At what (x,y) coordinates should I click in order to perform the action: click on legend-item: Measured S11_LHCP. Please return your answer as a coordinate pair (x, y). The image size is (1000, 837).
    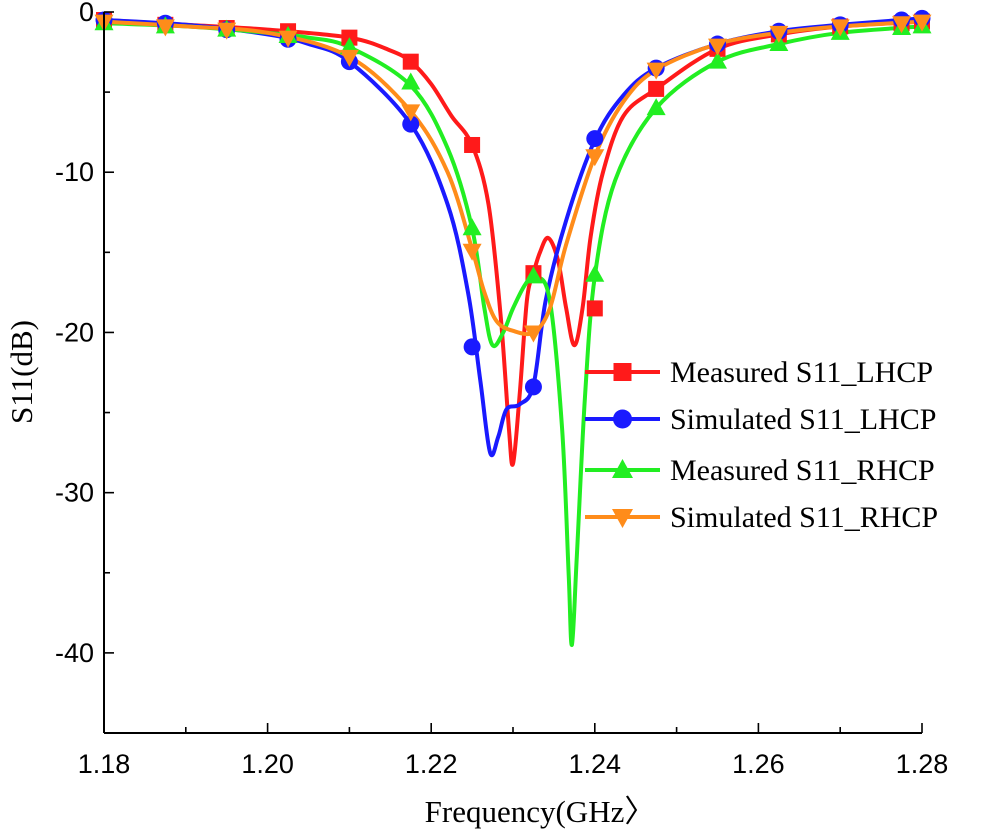
    Looking at the image, I should click on (759, 372).